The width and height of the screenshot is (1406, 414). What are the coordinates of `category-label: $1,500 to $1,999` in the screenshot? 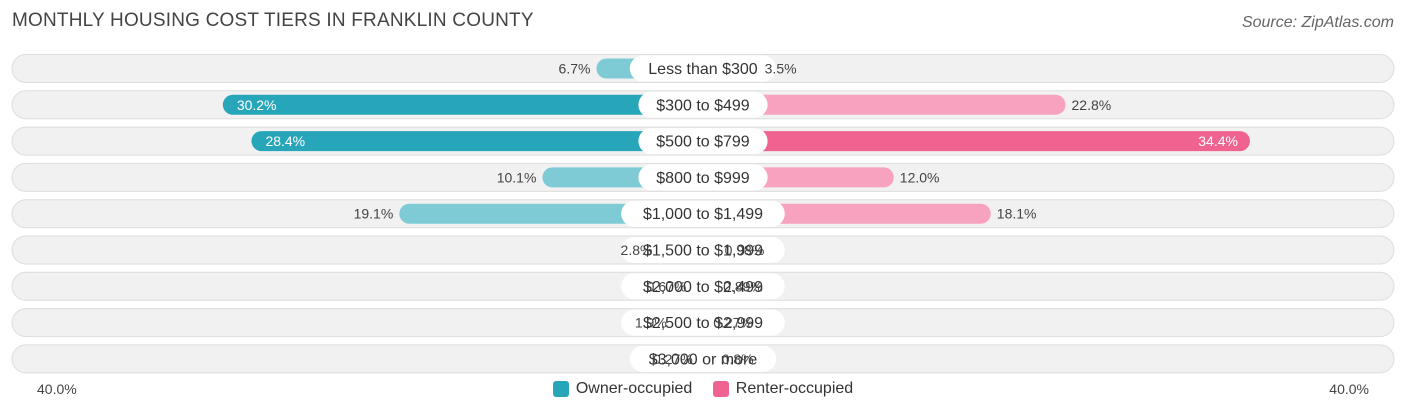 It's located at (703, 251).